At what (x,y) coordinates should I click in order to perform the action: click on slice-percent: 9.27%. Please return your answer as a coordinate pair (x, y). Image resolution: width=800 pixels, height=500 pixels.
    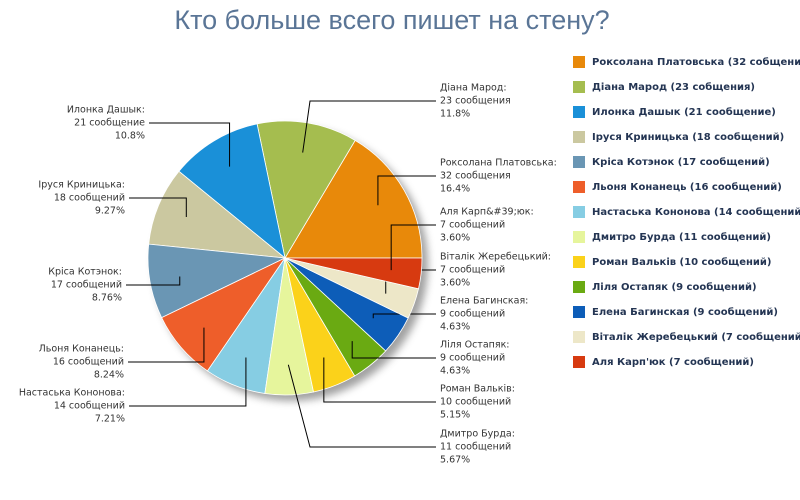
    Looking at the image, I should click on (110, 211).